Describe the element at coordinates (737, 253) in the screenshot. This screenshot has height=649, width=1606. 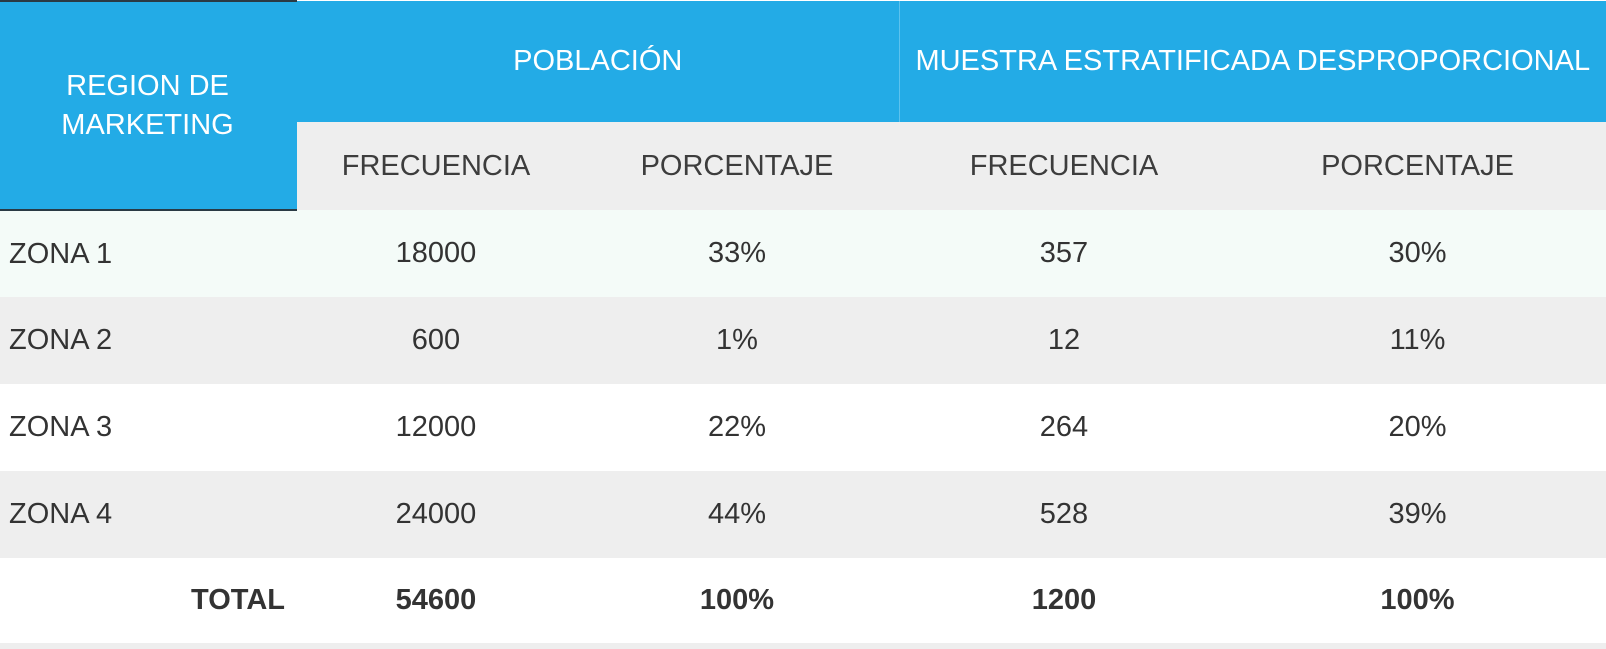
I see `poblacion-porcentaje-cell: 33%` at that location.